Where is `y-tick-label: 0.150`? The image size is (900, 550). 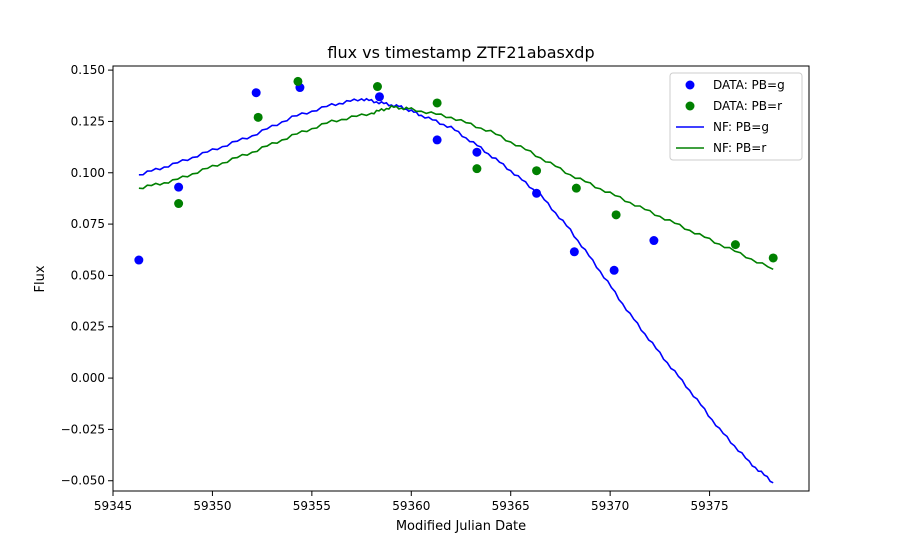 y-tick-label: 0.150 is located at coordinates (88, 70).